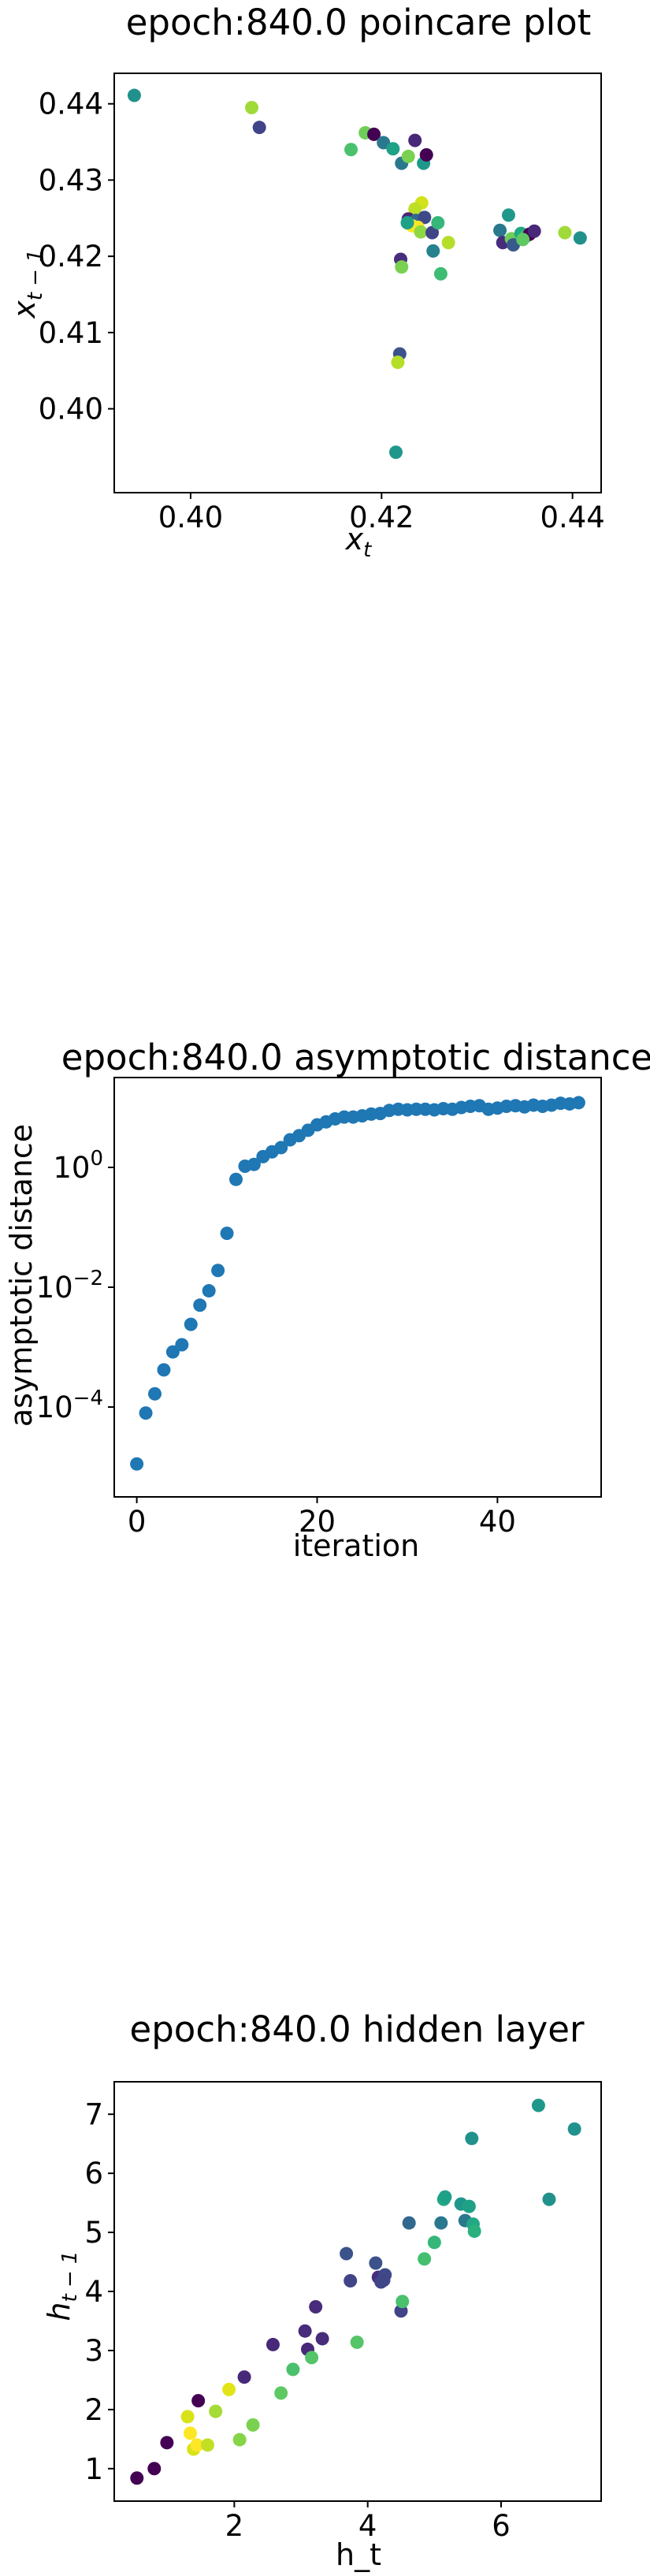  Describe the element at coordinates (71, 104) in the screenshot. I see `y-tick-label: 0.44` at that location.